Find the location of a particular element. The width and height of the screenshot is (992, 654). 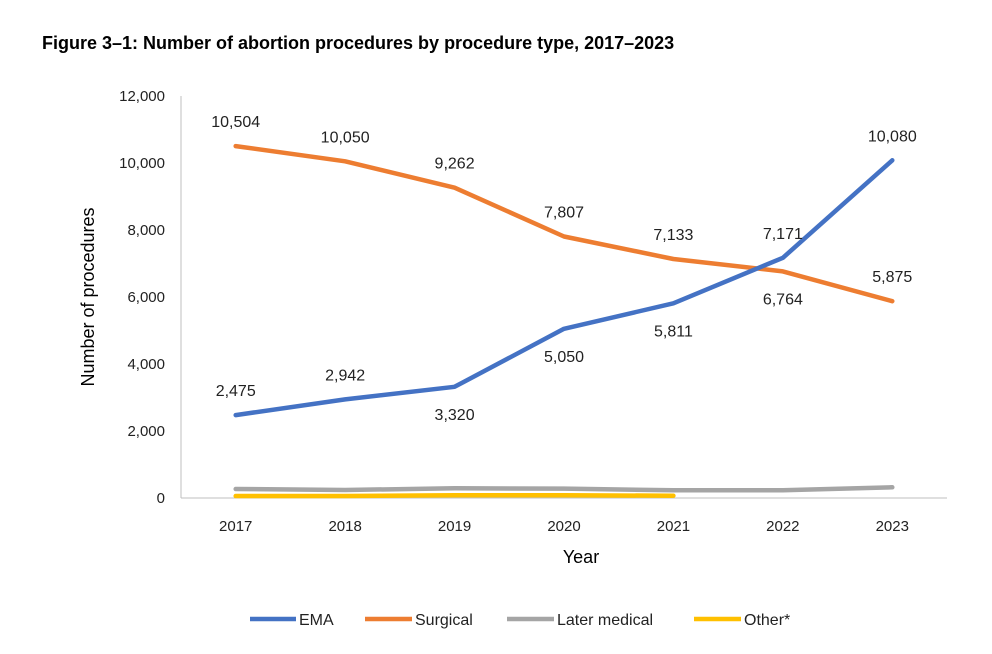

series-line-other is located at coordinates (454, 496).